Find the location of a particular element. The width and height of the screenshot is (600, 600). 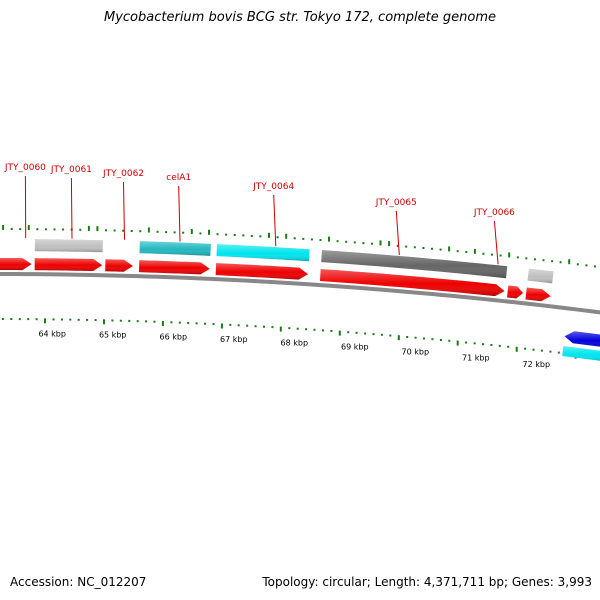

gene-label: JTY_0066 is located at coordinates (494, 213).